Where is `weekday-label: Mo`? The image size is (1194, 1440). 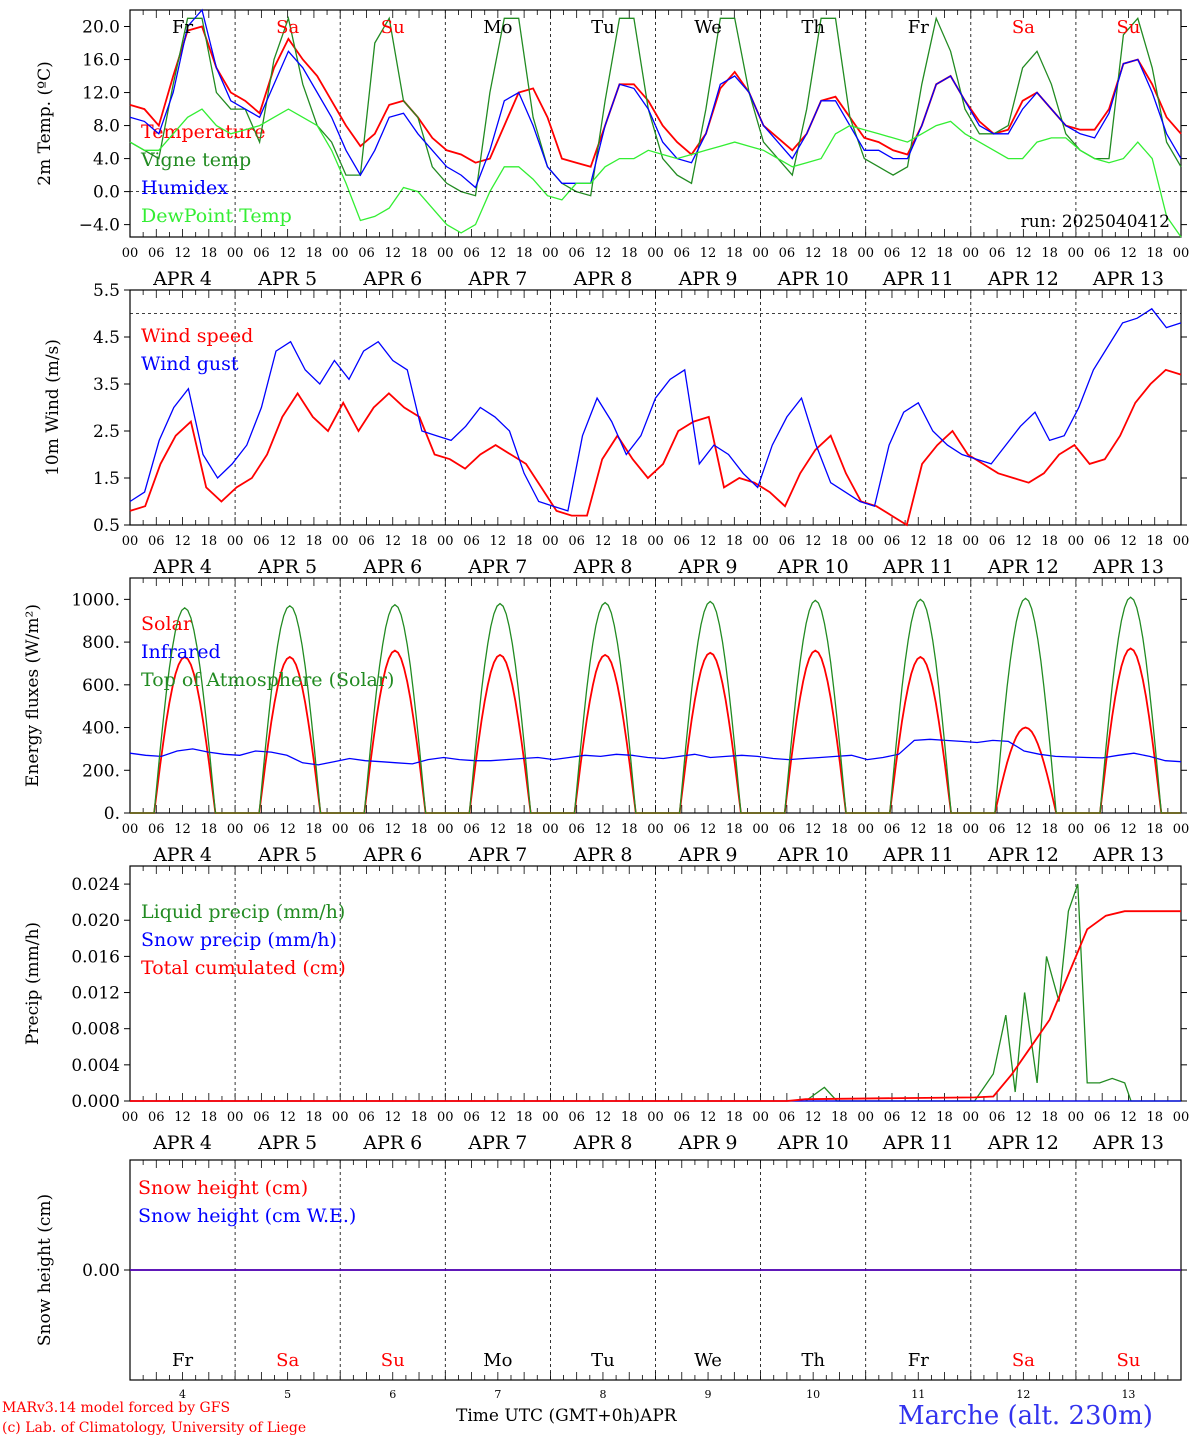 weekday-label: Mo is located at coordinates (497, 27).